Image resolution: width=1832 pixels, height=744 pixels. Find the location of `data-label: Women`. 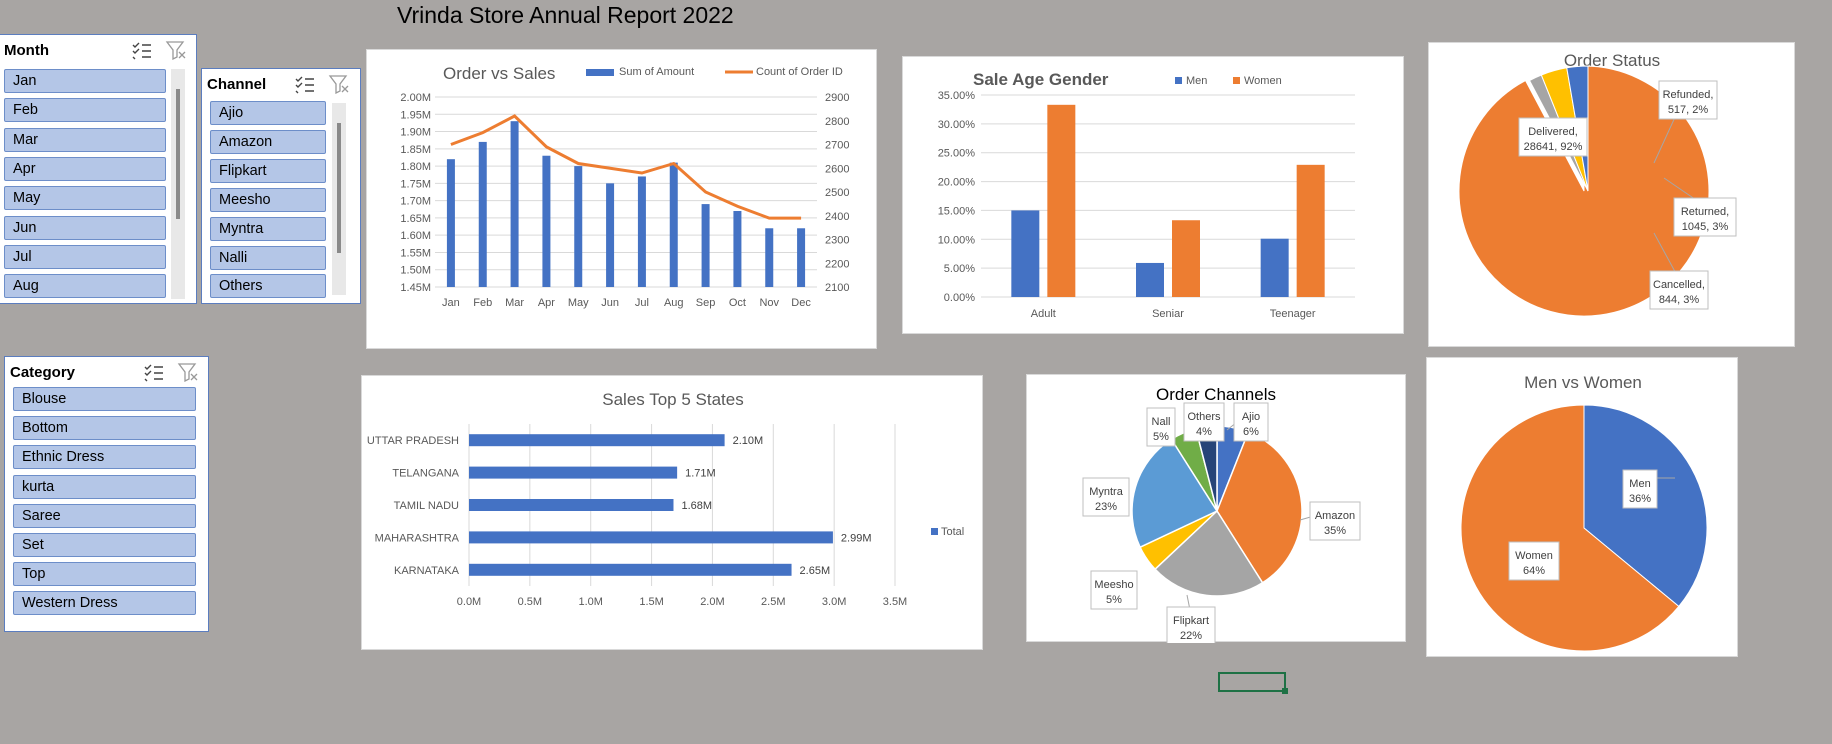

data-label: Women is located at coordinates (1534, 556).